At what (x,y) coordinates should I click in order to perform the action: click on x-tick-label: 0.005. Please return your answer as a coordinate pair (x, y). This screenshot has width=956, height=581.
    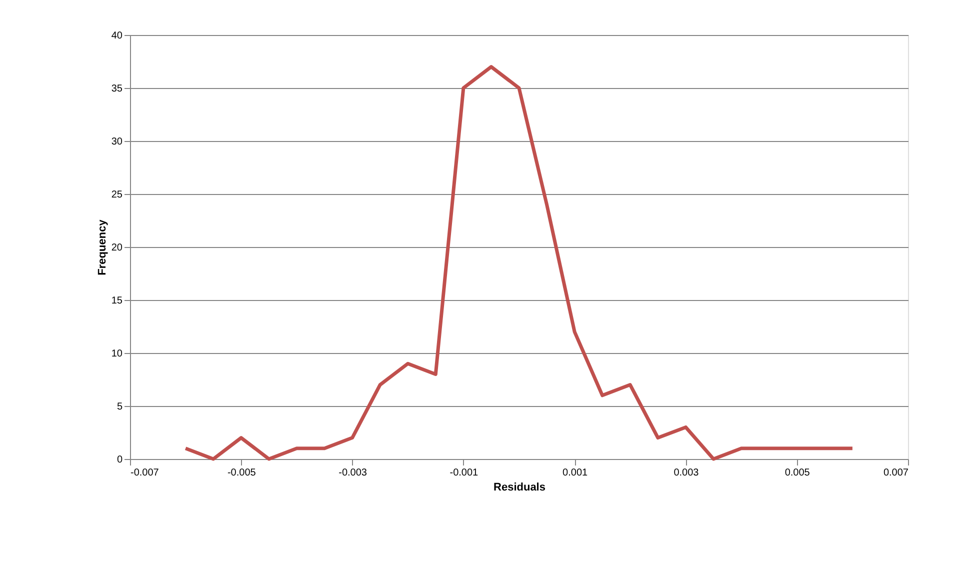
    Looking at the image, I should click on (797, 473).